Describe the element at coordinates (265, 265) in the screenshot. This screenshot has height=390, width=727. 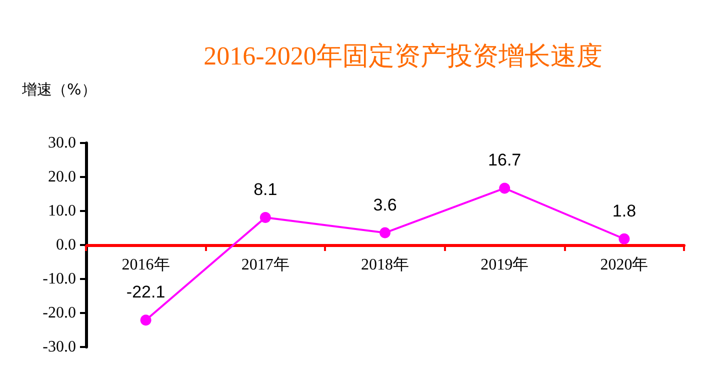
I see `x-tick-label: 2017年` at that location.